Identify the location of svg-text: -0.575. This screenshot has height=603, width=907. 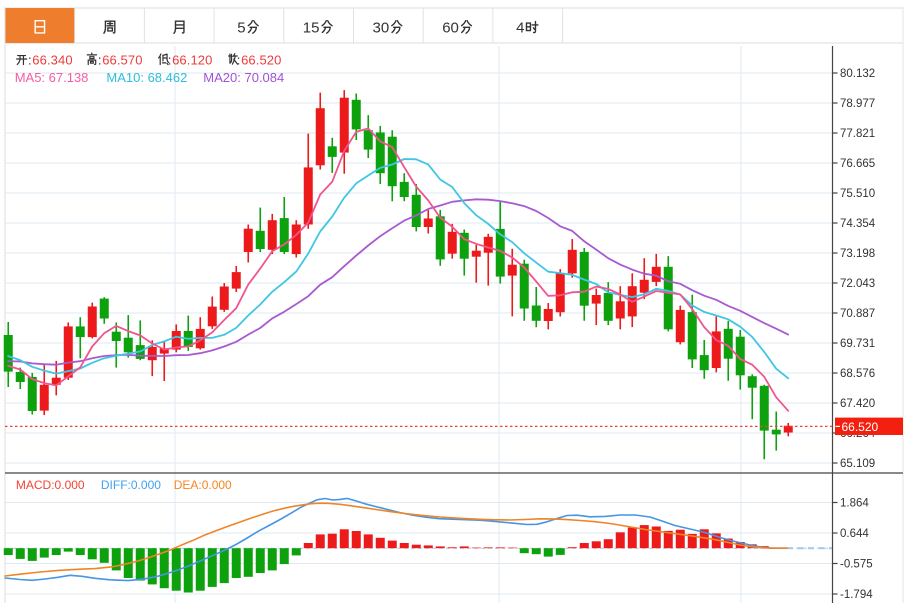
(856, 565).